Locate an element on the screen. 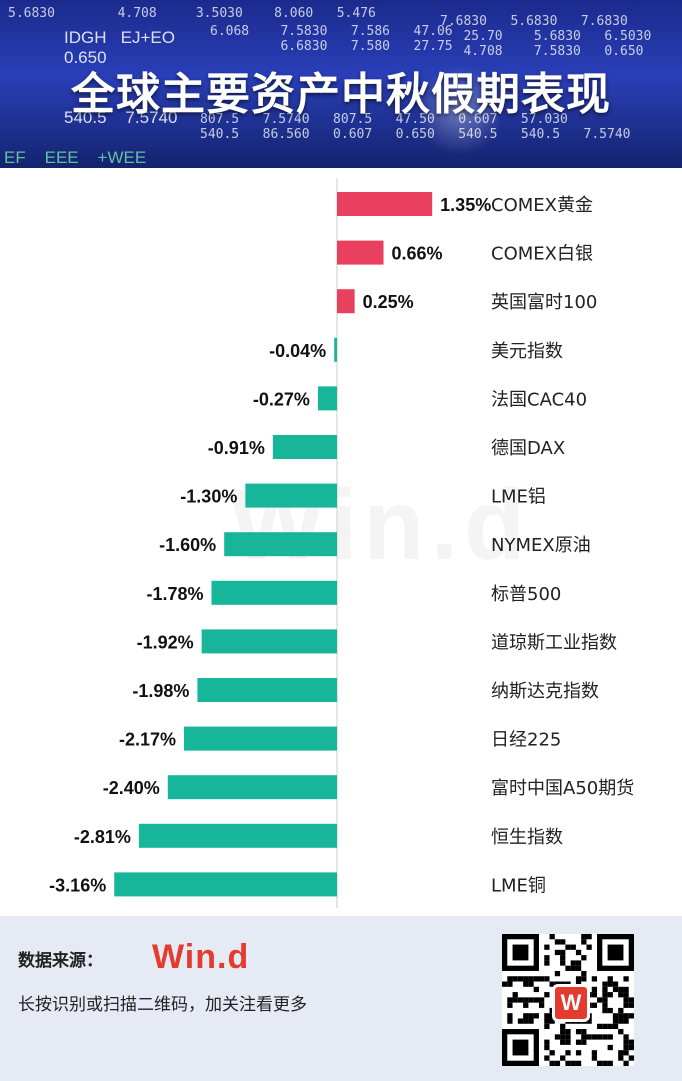  value-label-4: -0.27% is located at coordinates (281, 399).